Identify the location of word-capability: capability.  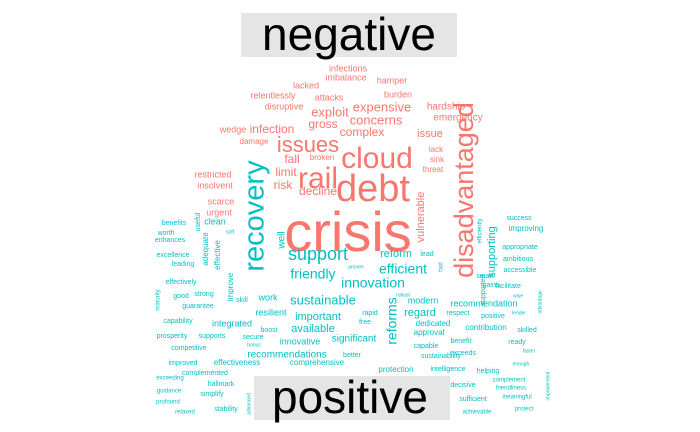
(178, 321).